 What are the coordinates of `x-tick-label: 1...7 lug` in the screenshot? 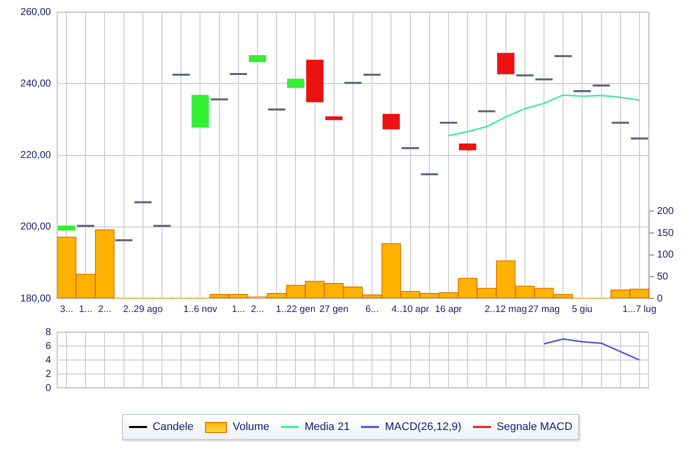 It's located at (639, 309).